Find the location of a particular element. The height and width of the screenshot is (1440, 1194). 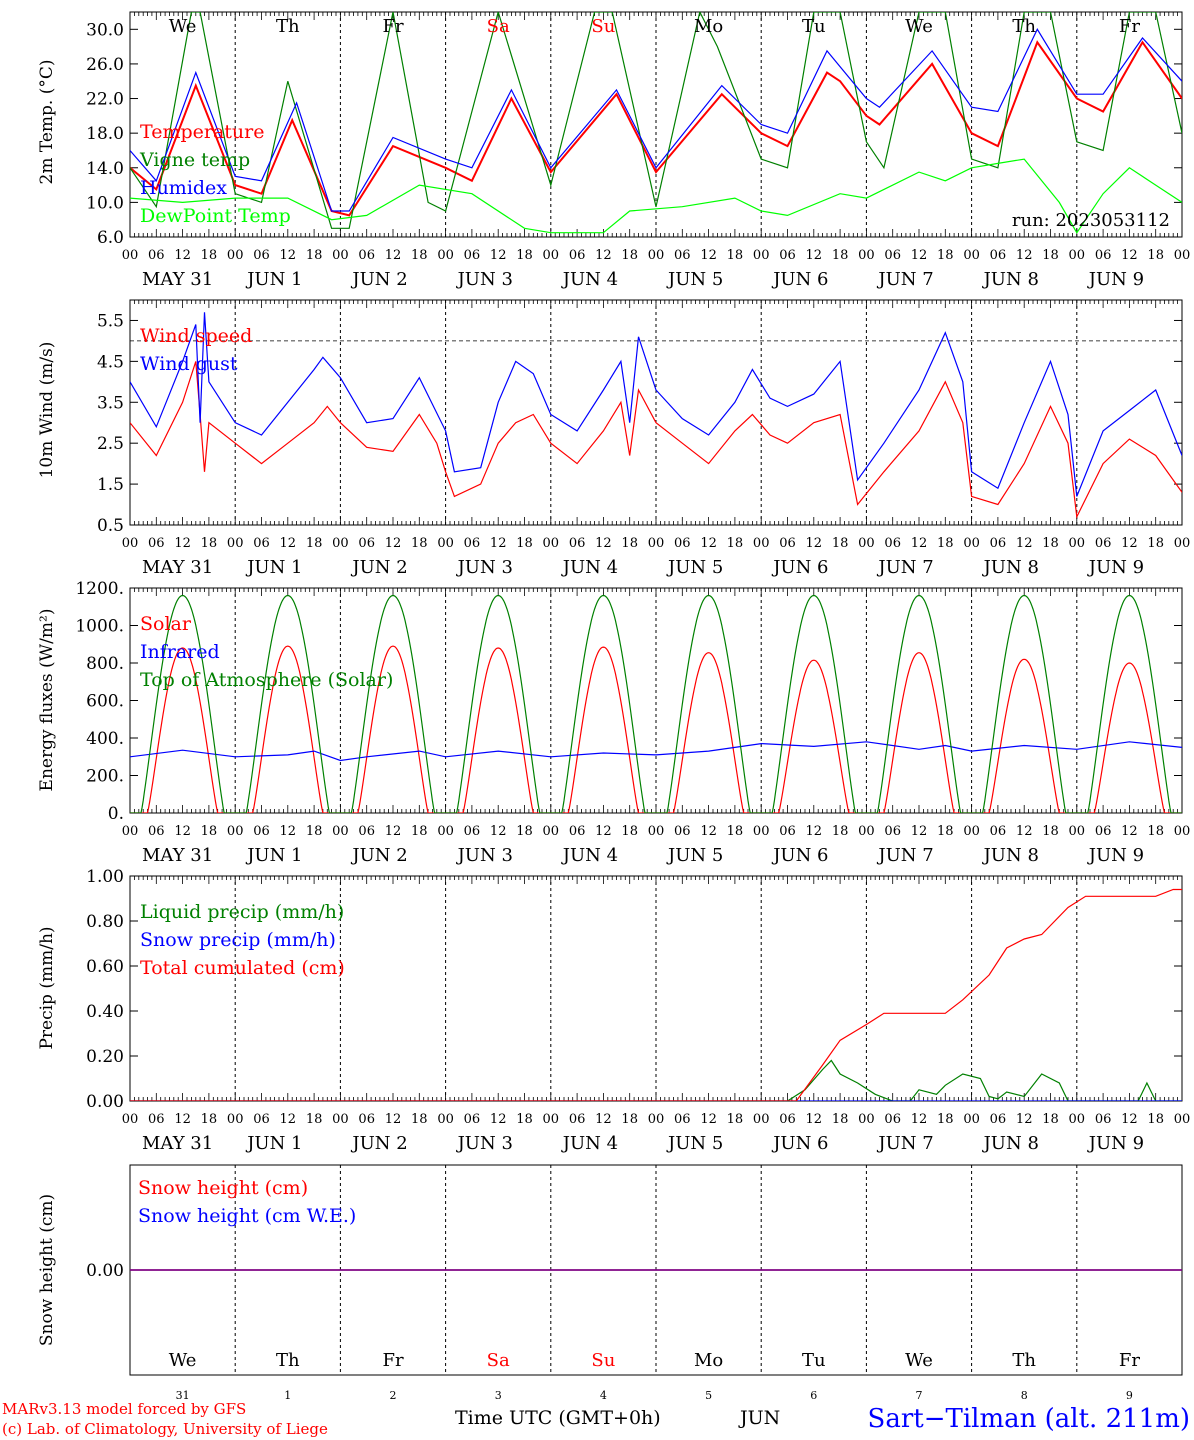

y-tick-label: 1.00 is located at coordinates (105, 877).